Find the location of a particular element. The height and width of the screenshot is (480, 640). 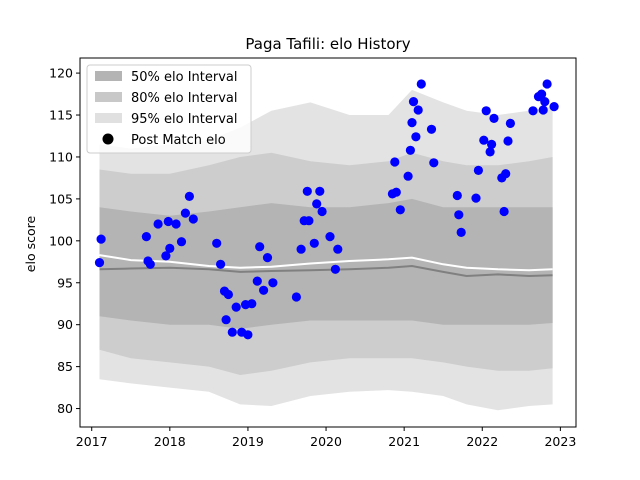

x-tick-label: 2021 is located at coordinates (404, 441).